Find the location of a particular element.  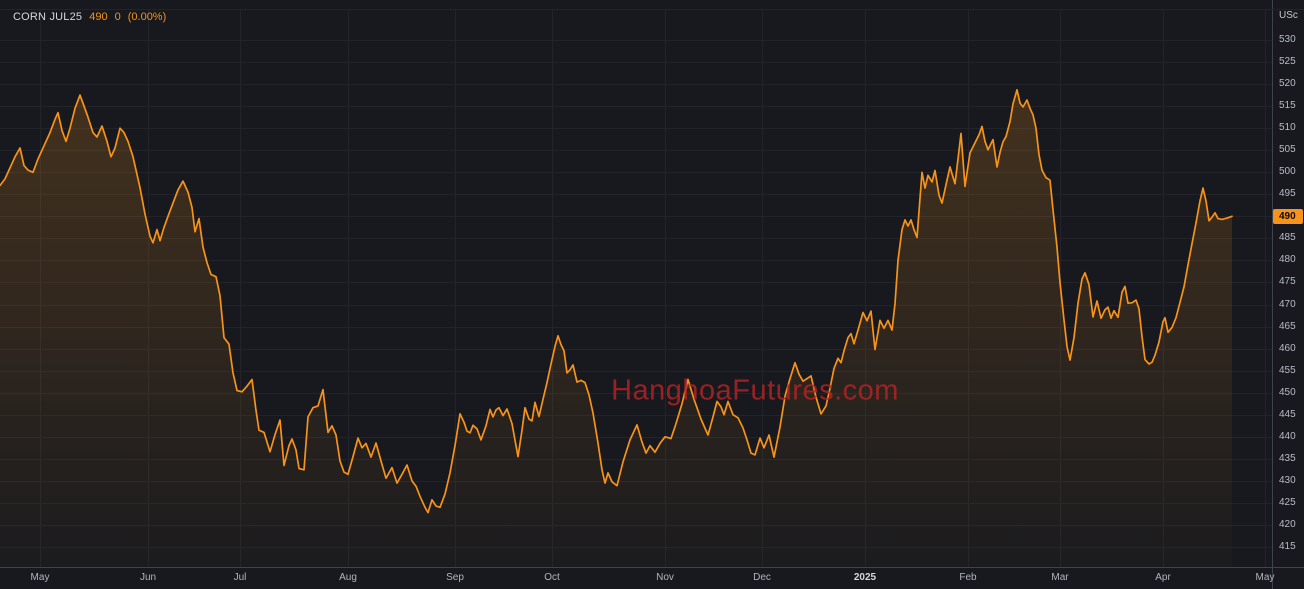

price-tick-label: 505 is located at coordinates (1287, 150).